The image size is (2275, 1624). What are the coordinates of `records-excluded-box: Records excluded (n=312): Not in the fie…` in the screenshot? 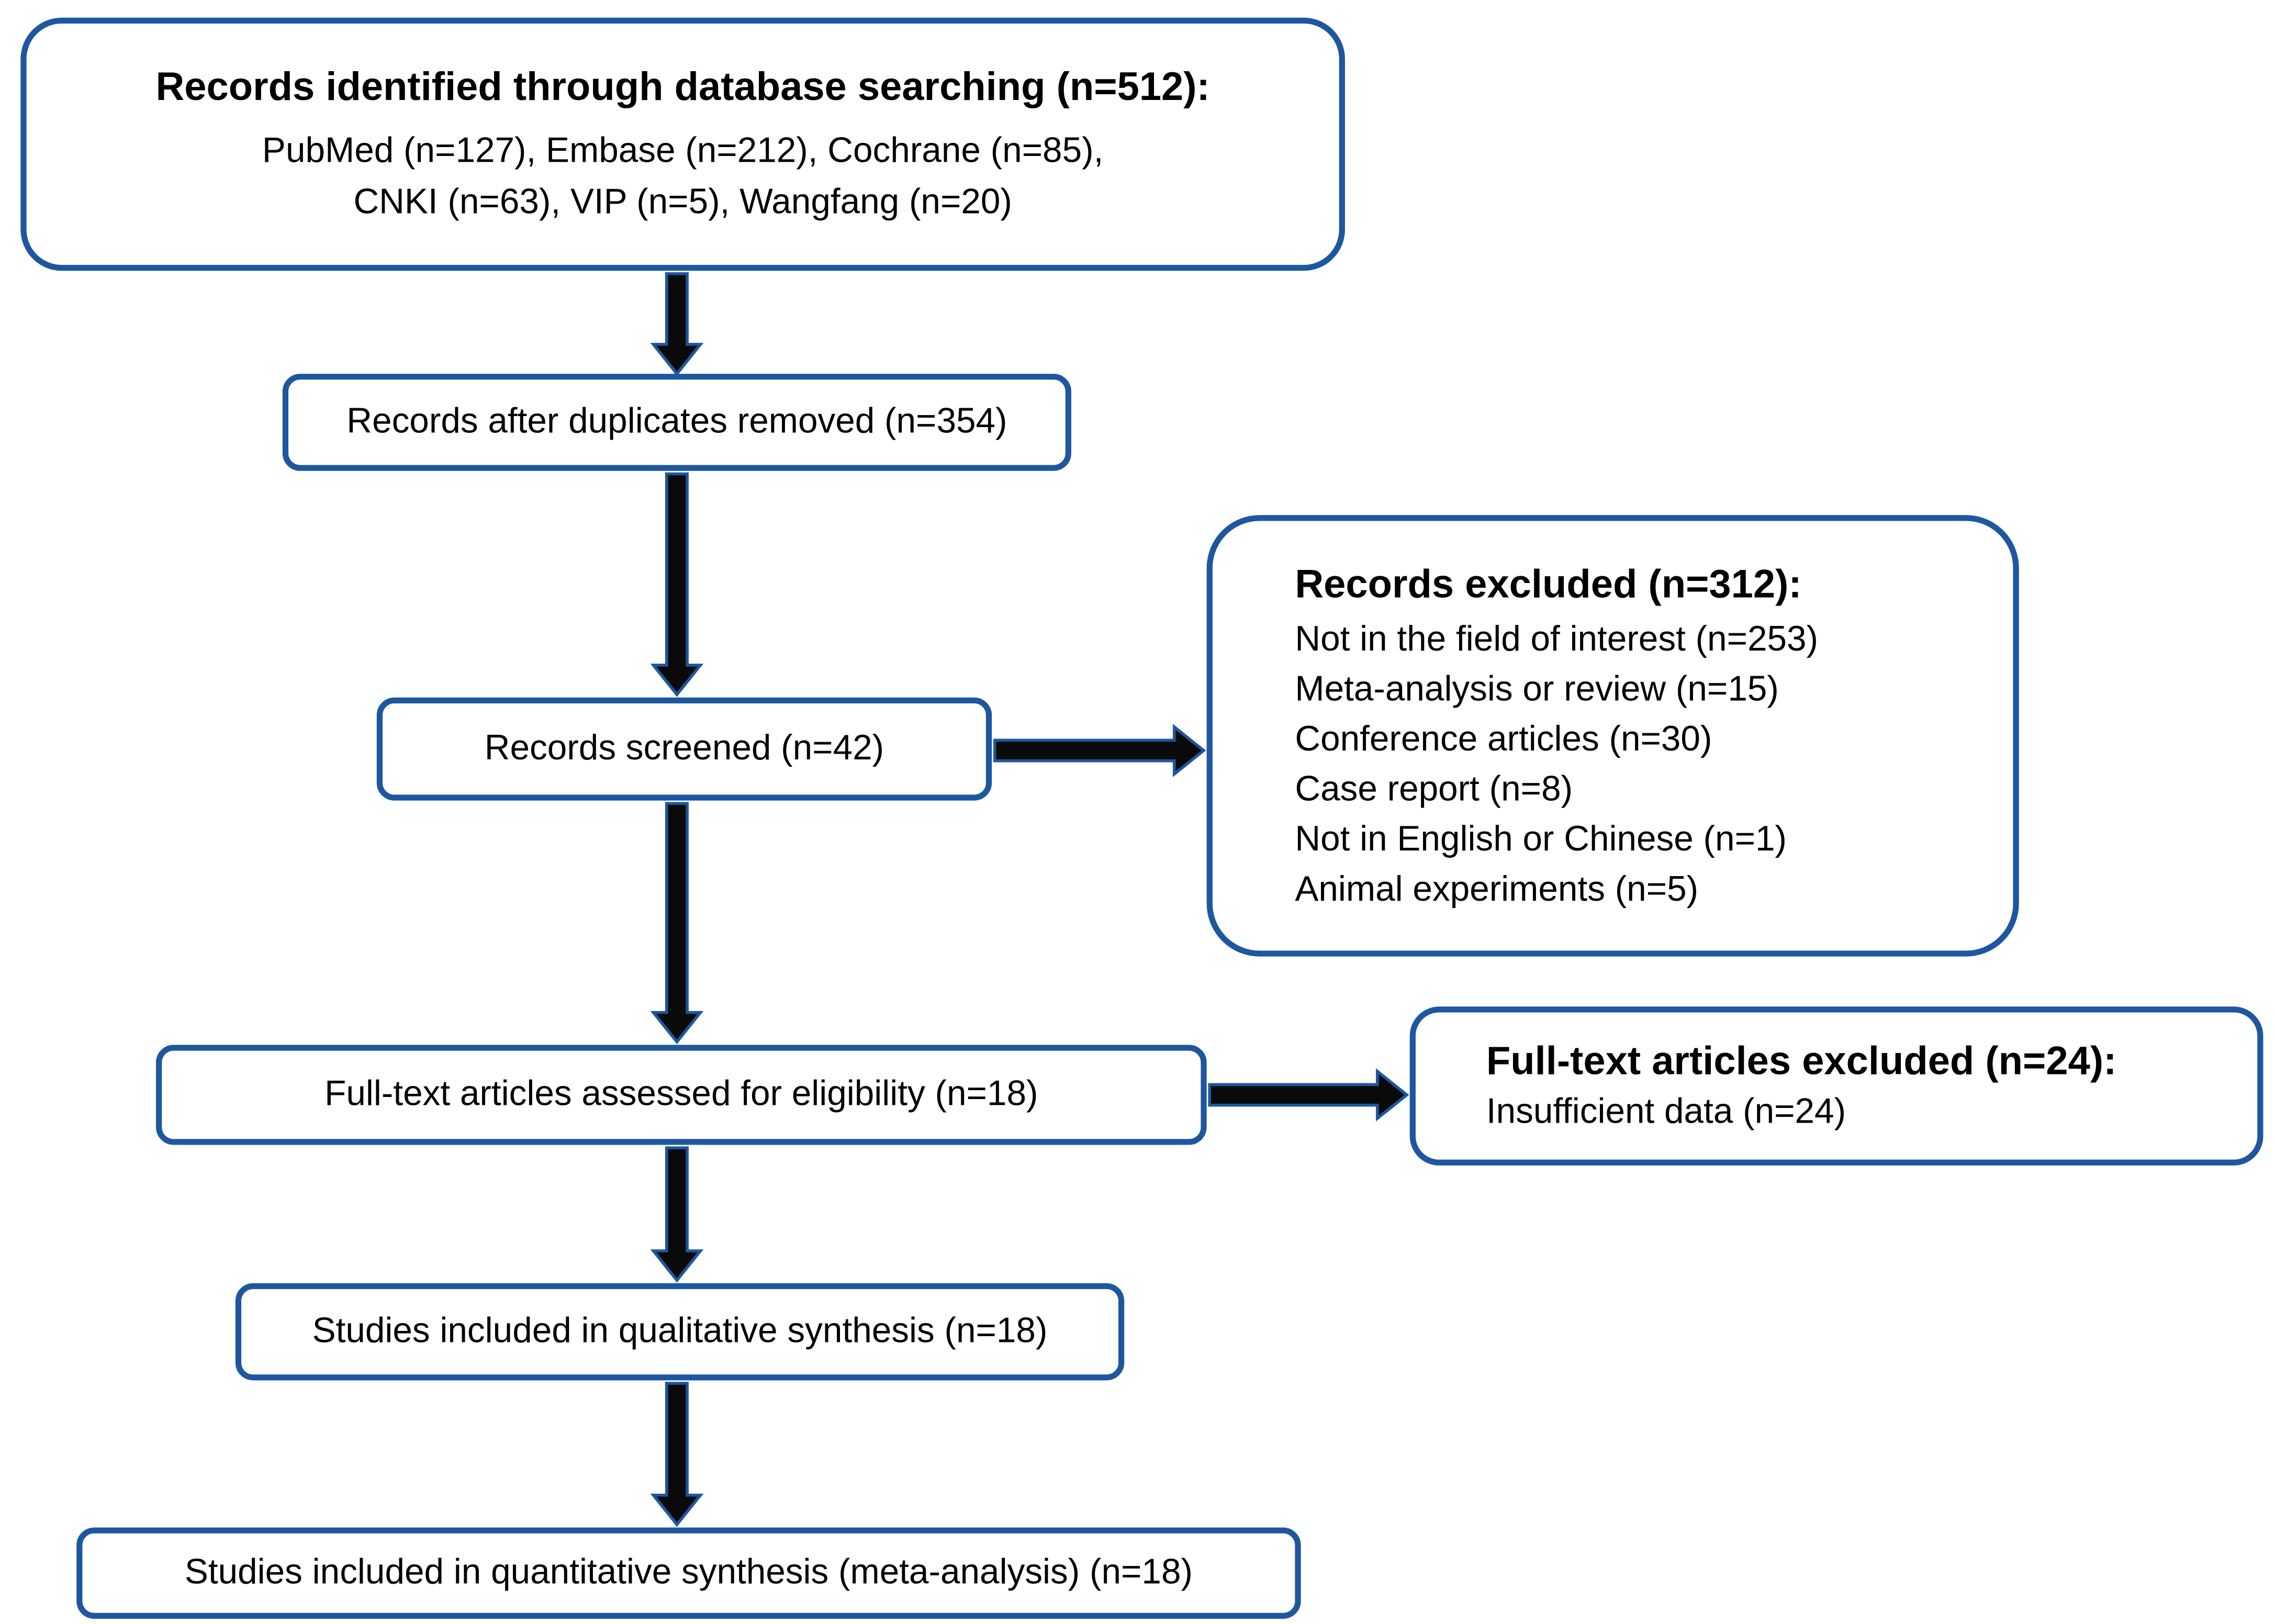 It's located at (1612, 736).